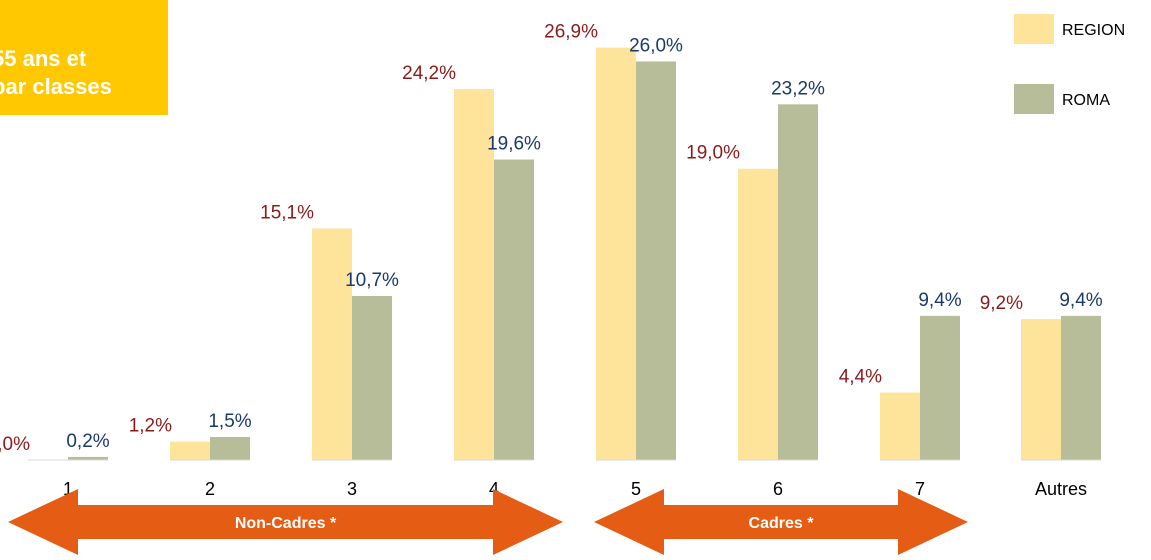 This screenshot has height=560, width=1151. Describe the element at coordinates (656, 45) in the screenshot. I see `data-label-roma-5: 26,0%` at that location.